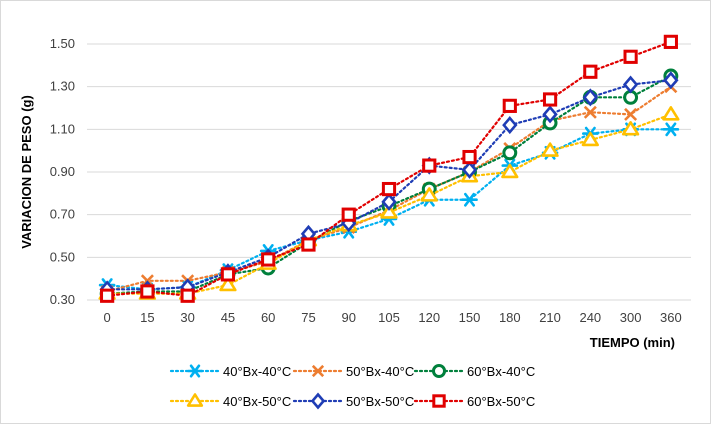  I want to click on legend-label: 60°Bx-50°C, so click(501, 401).